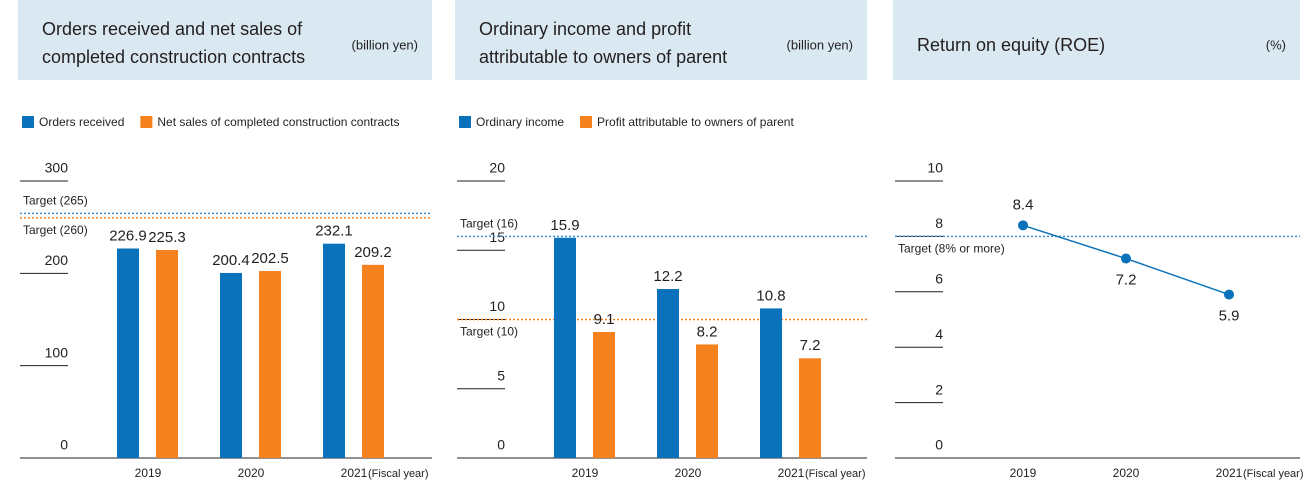  What do you see at coordinates (231, 260) in the screenshot?
I see `value-label: 200.4` at bounding box center [231, 260].